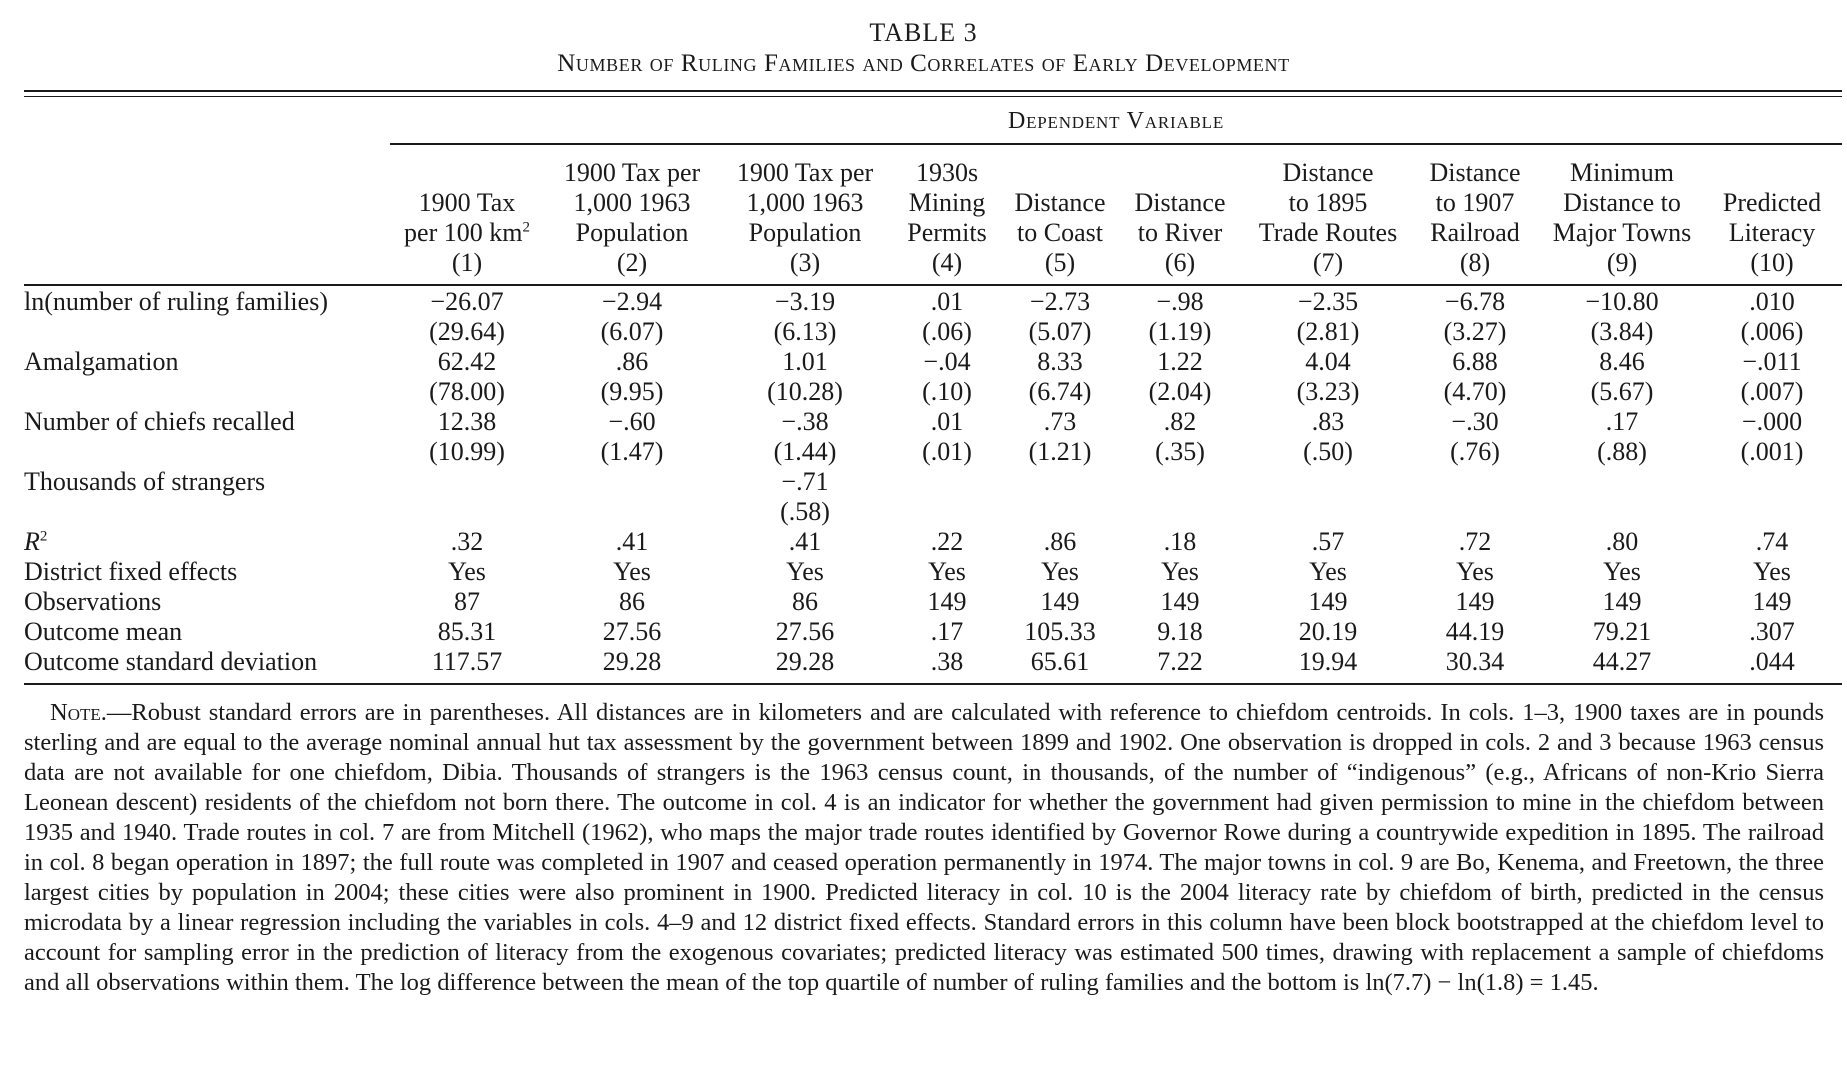 The height and width of the screenshot is (1067, 1847). I want to click on column-header-line: to 1907, so click(1475, 202).